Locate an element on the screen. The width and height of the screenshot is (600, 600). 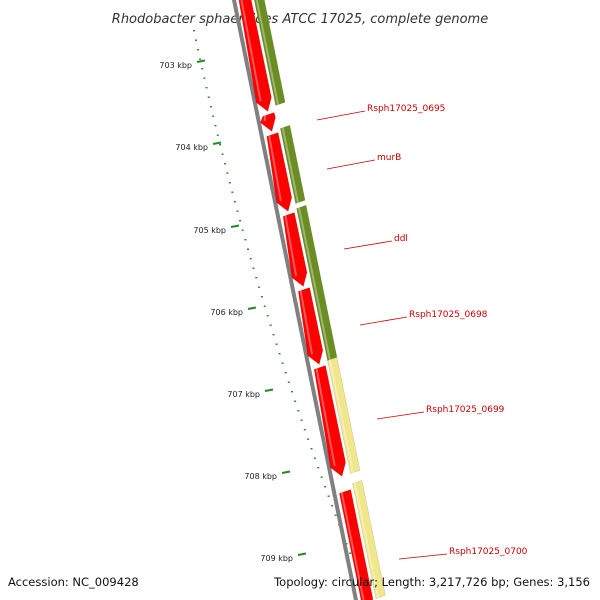
tick-label: 707 kbp is located at coordinates (243, 394).